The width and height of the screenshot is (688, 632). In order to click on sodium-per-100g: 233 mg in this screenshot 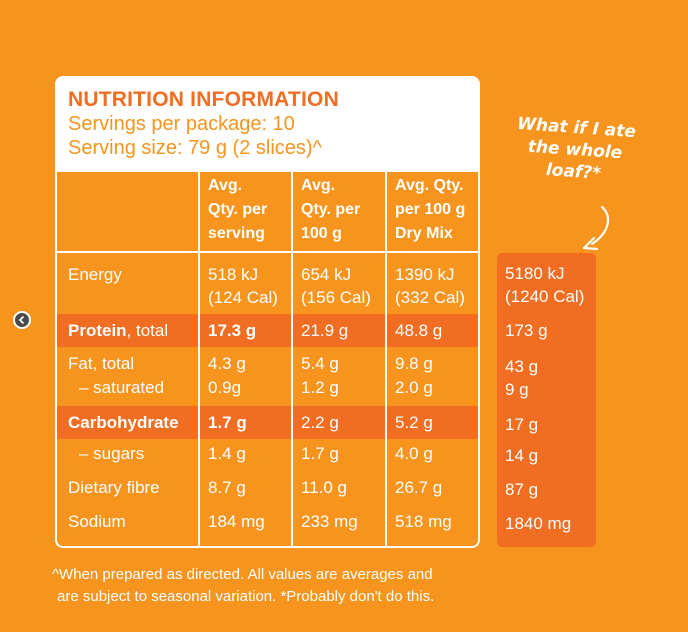, I will do `click(329, 521)`.